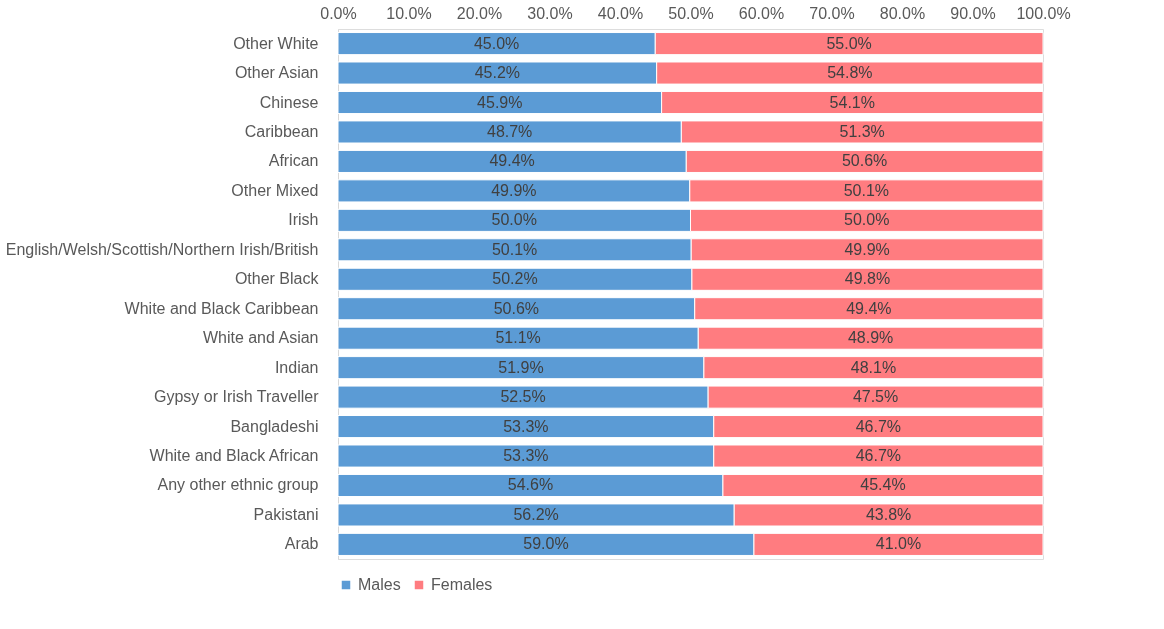 The image size is (1164, 629). I want to click on y-tick-label: Gypsy or Irish Traveller, so click(237, 397).